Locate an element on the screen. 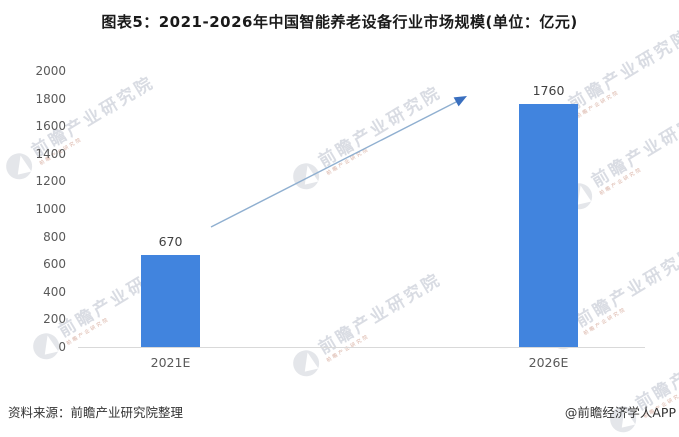 Image resolution: width=679 pixels, height=437 pixels. y-tick-label: 1000 is located at coordinates (50, 209).